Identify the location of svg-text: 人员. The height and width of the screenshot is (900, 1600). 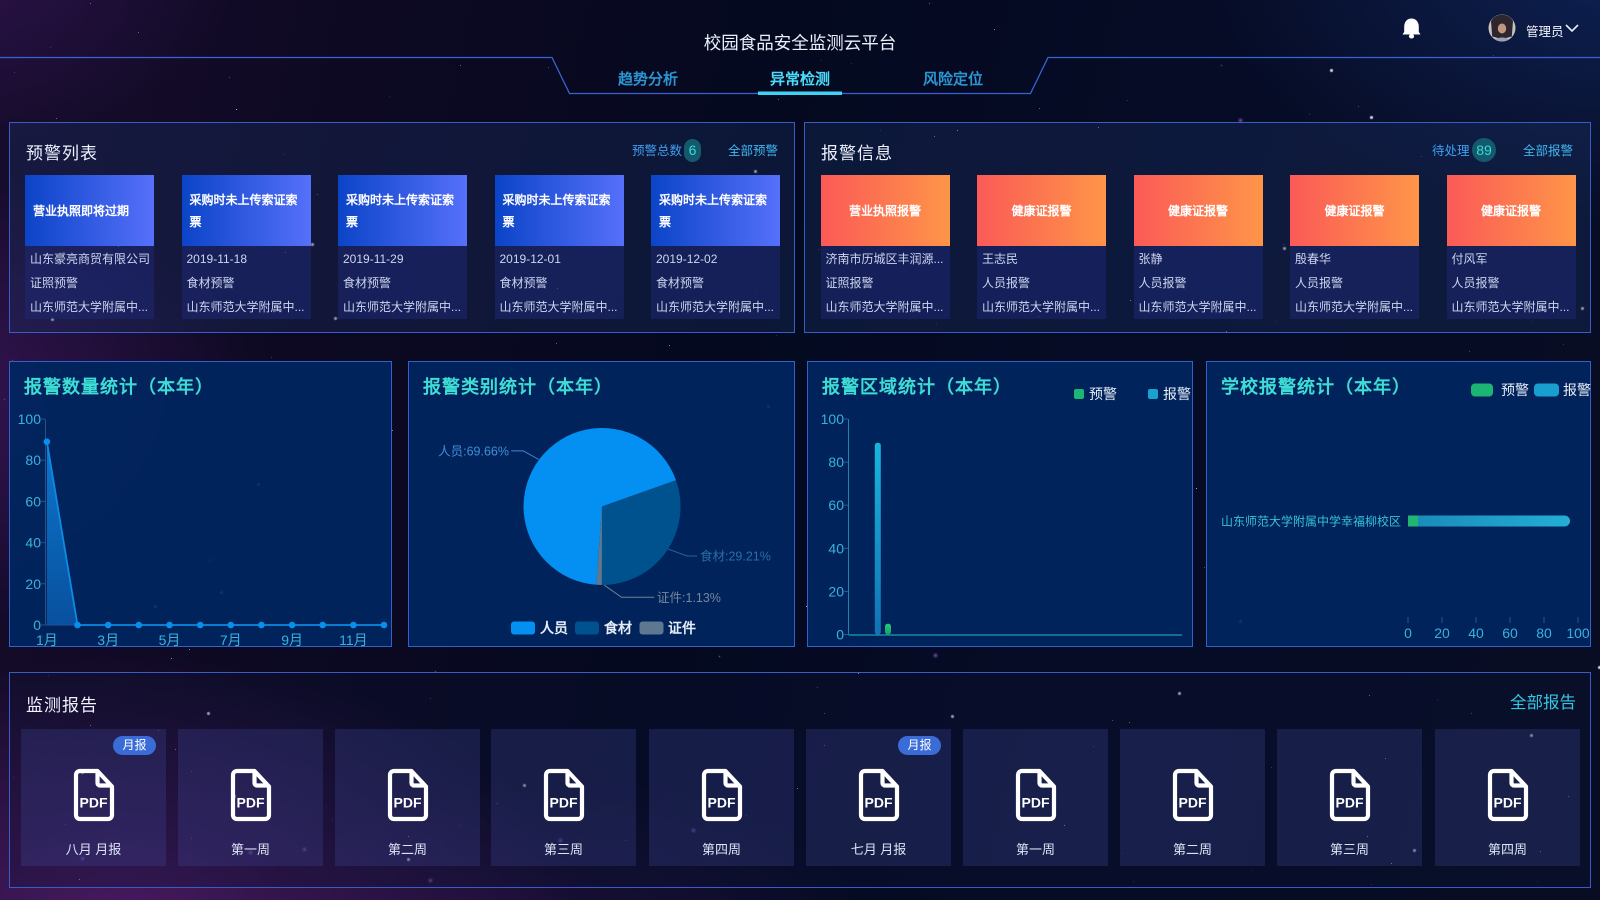
(554, 628).